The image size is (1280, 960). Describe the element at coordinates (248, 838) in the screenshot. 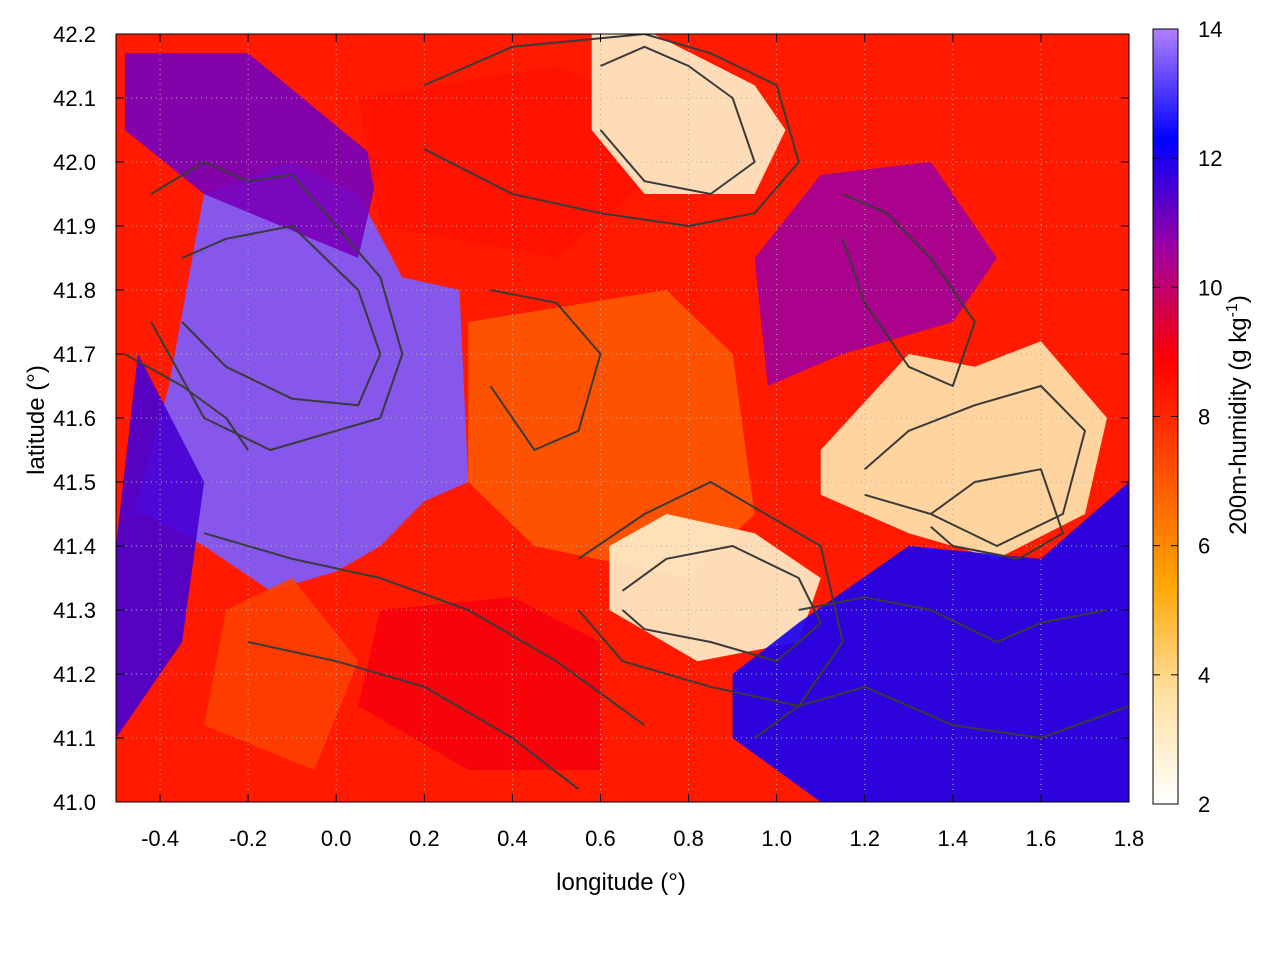

I see `x-tick-label: -0.2` at that location.